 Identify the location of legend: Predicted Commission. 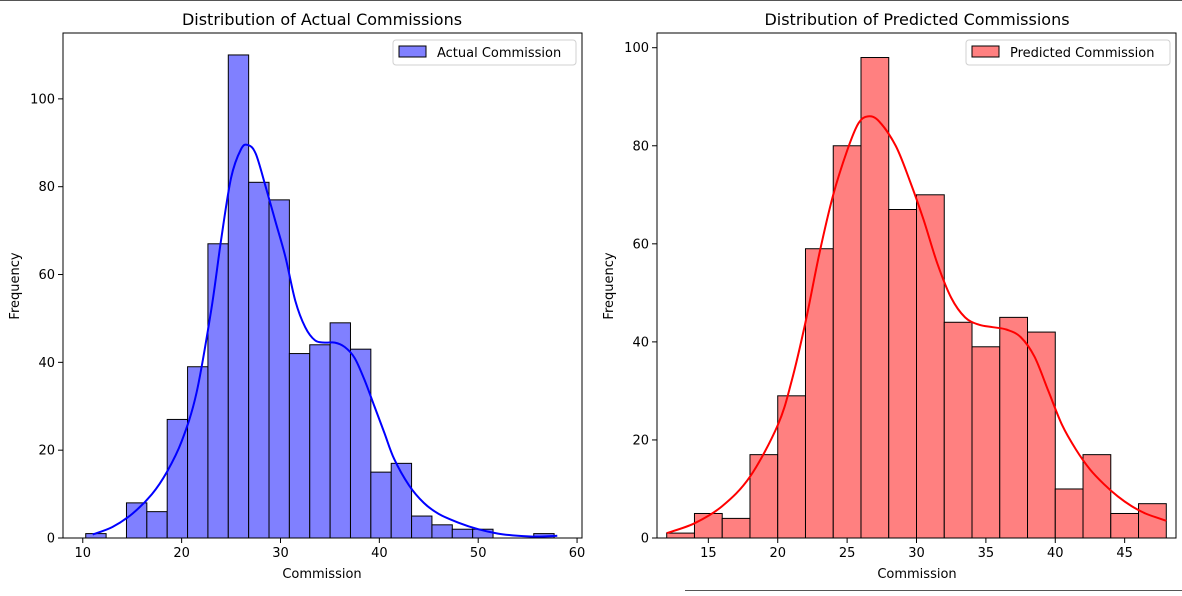
(1068, 52).